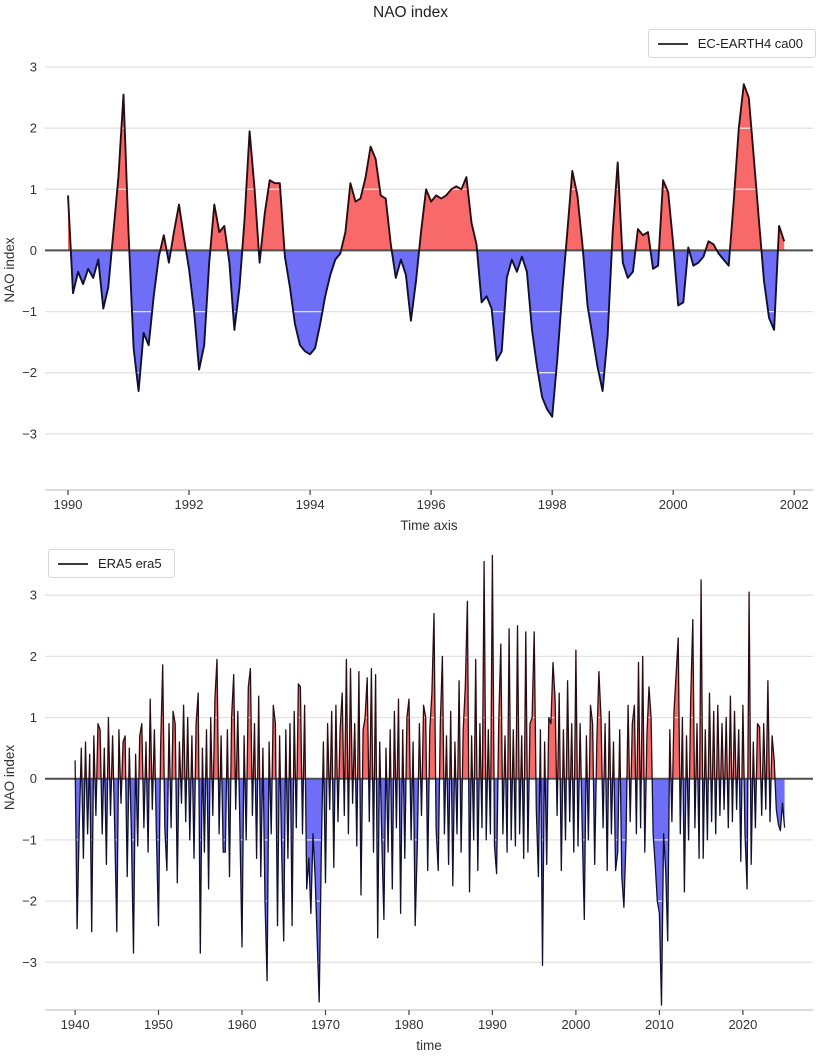 The width and height of the screenshot is (821, 1058). What do you see at coordinates (794, 504) in the screenshot?
I see `x-tick-label: 2002` at bounding box center [794, 504].